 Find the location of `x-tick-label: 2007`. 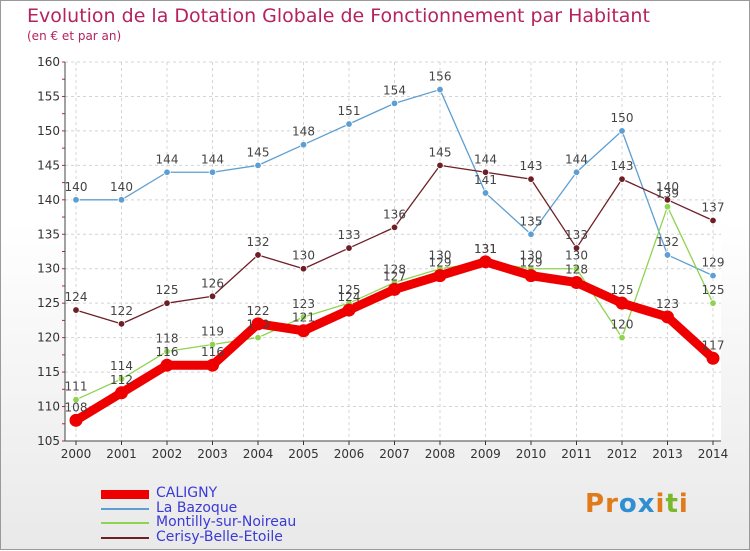

x-tick-label: 2007 is located at coordinates (394, 454).